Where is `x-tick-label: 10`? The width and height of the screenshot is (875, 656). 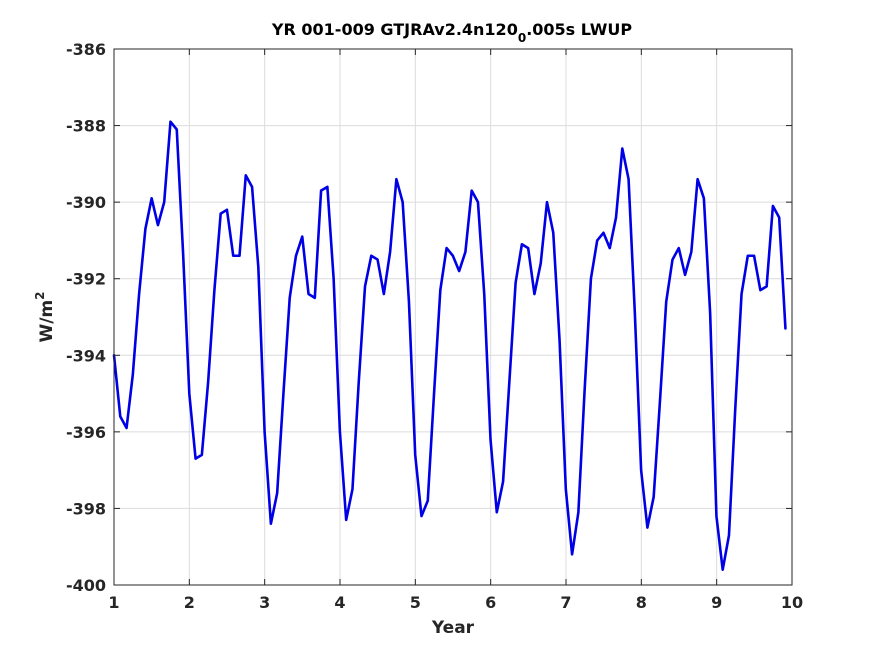
x-tick-label: 10 is located at coordinates (792, 602).